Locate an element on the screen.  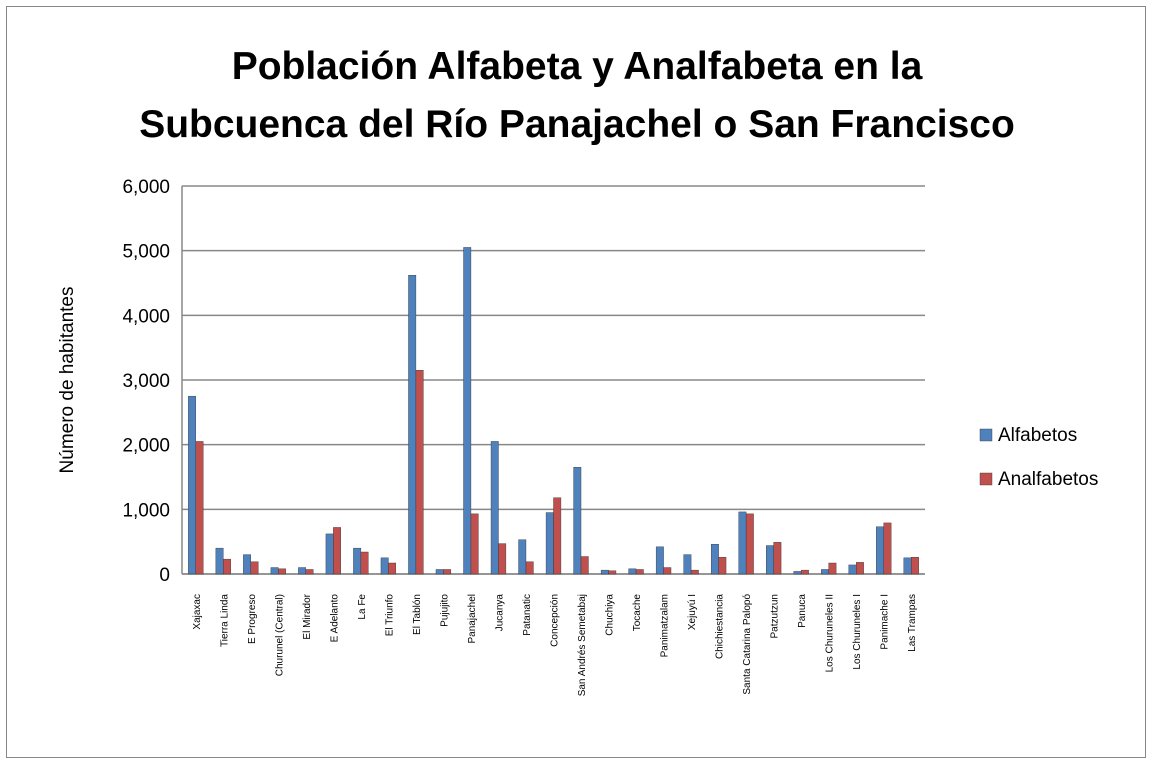
y-tick-label: 3,000 is located at coordinates (146, 381).